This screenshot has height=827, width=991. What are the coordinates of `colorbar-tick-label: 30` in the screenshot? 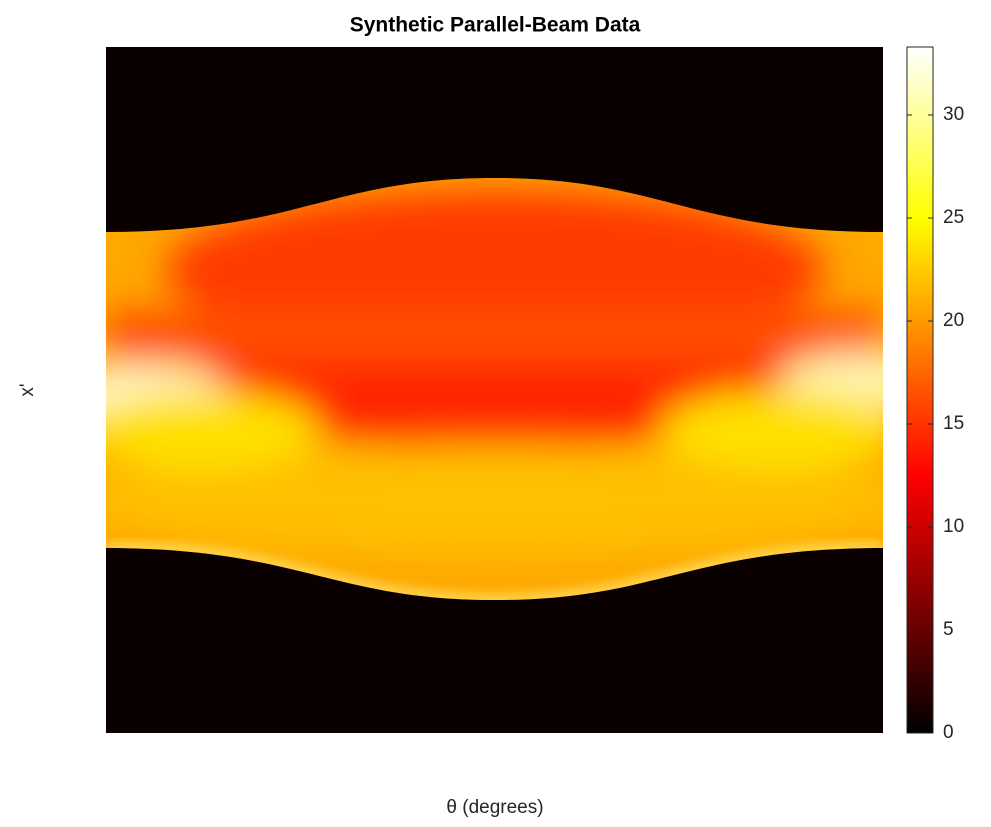 It's located at (953, 114).